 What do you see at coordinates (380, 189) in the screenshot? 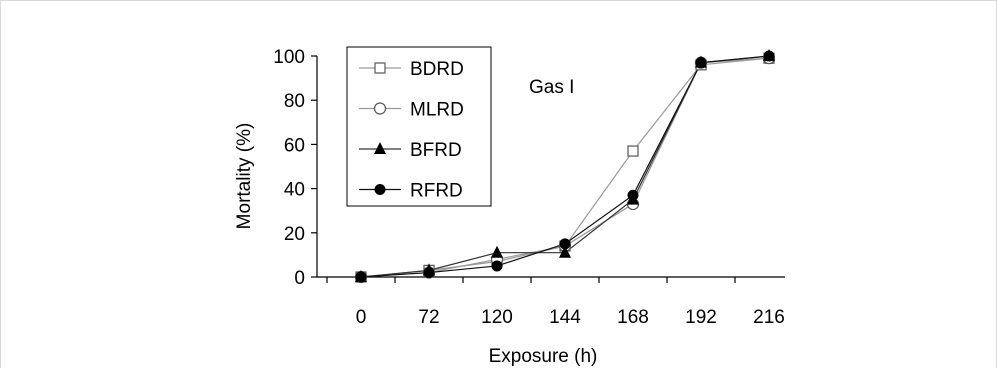
I see `legend-marker-rfrd` at bounding box center [380, 189].